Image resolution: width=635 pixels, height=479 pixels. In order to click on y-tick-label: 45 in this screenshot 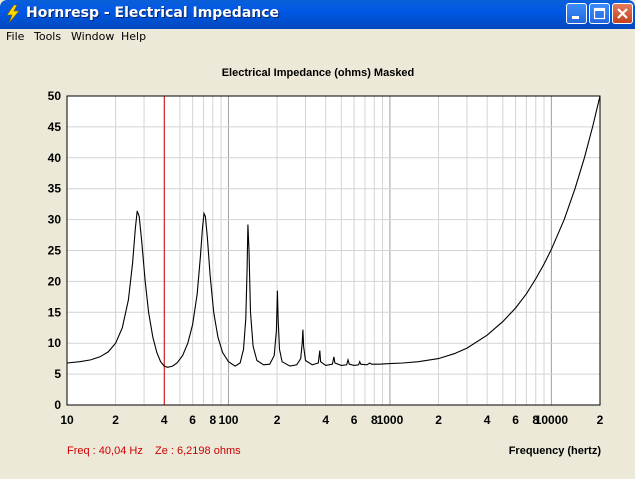, I will do `click(55, 127)`.